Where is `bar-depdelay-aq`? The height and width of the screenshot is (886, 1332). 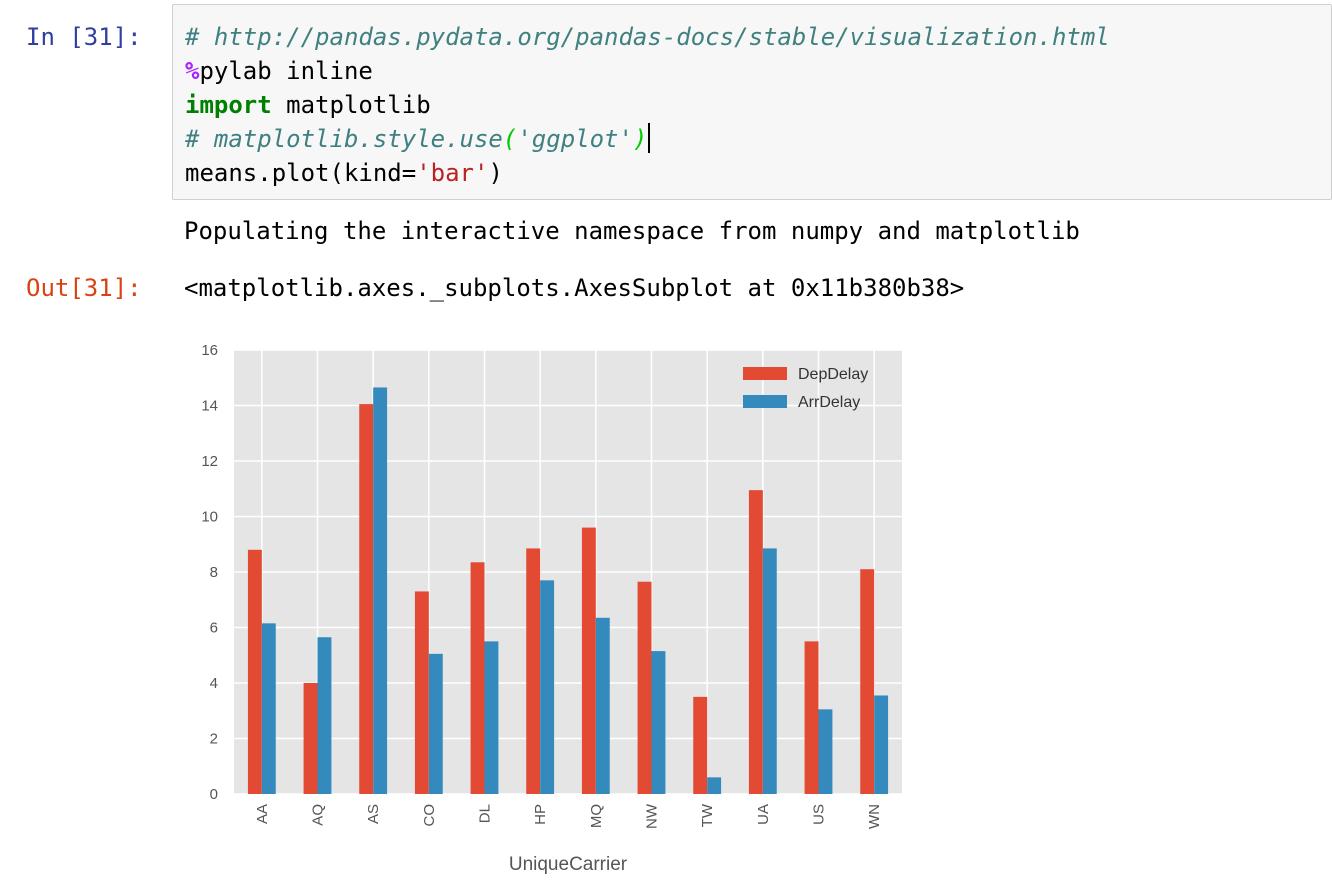
bar-depdelay-aq is located at coordinates (310, 738).